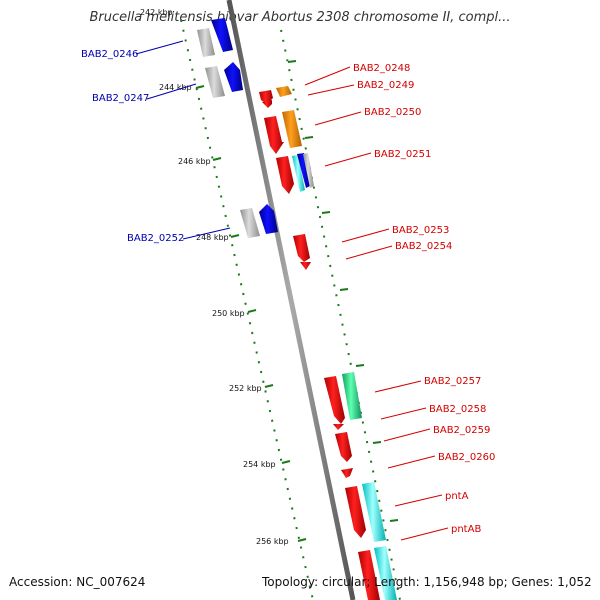  I want to click on gene-bab2-0257-red, so click(334, 400).